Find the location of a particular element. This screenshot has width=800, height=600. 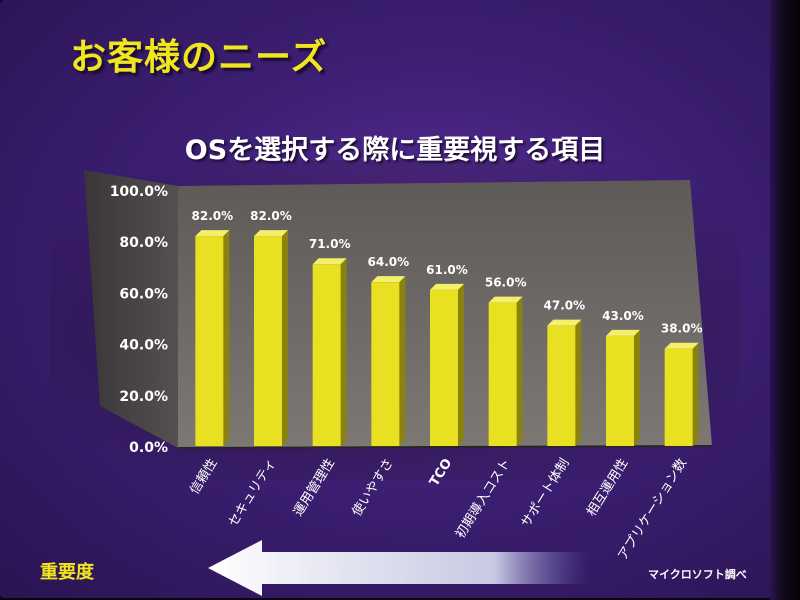

data-label: 38.0% is located at coordinates (682, 329).